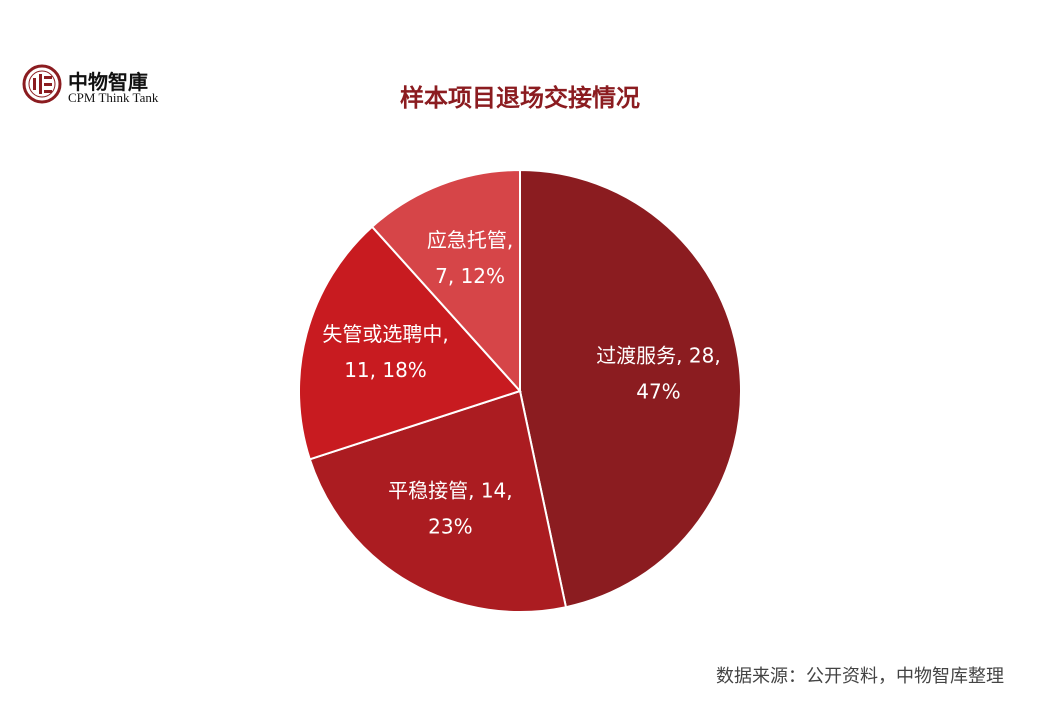 This screenshot has height=720, width=1040. Describe the element at coordinates (42, 84) in the screenshot. I see `logo-emblem-icon` at that location.